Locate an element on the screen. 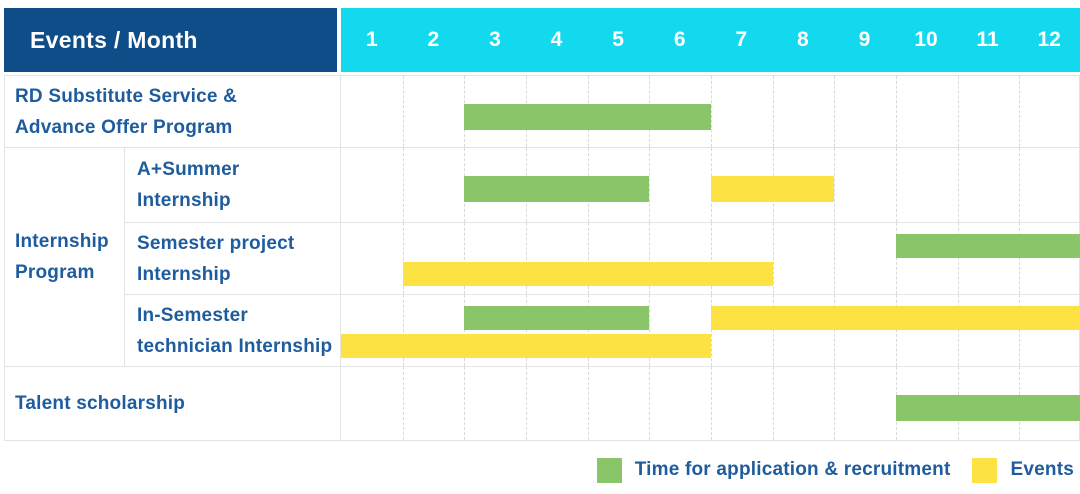  month-label: 3 is located at coordinates (495, 39).